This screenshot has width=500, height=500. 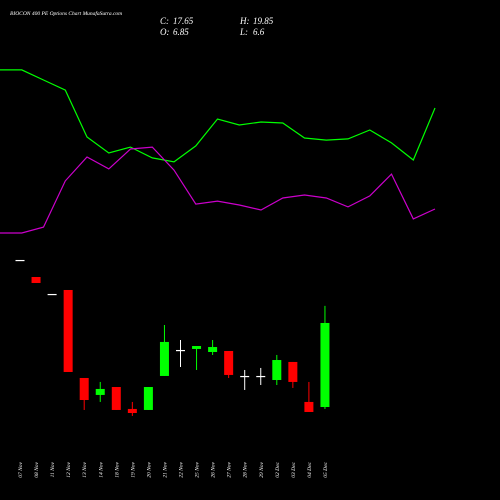 I want to click on x-tick-label: 05 Dec, so click(x=326, y=469).